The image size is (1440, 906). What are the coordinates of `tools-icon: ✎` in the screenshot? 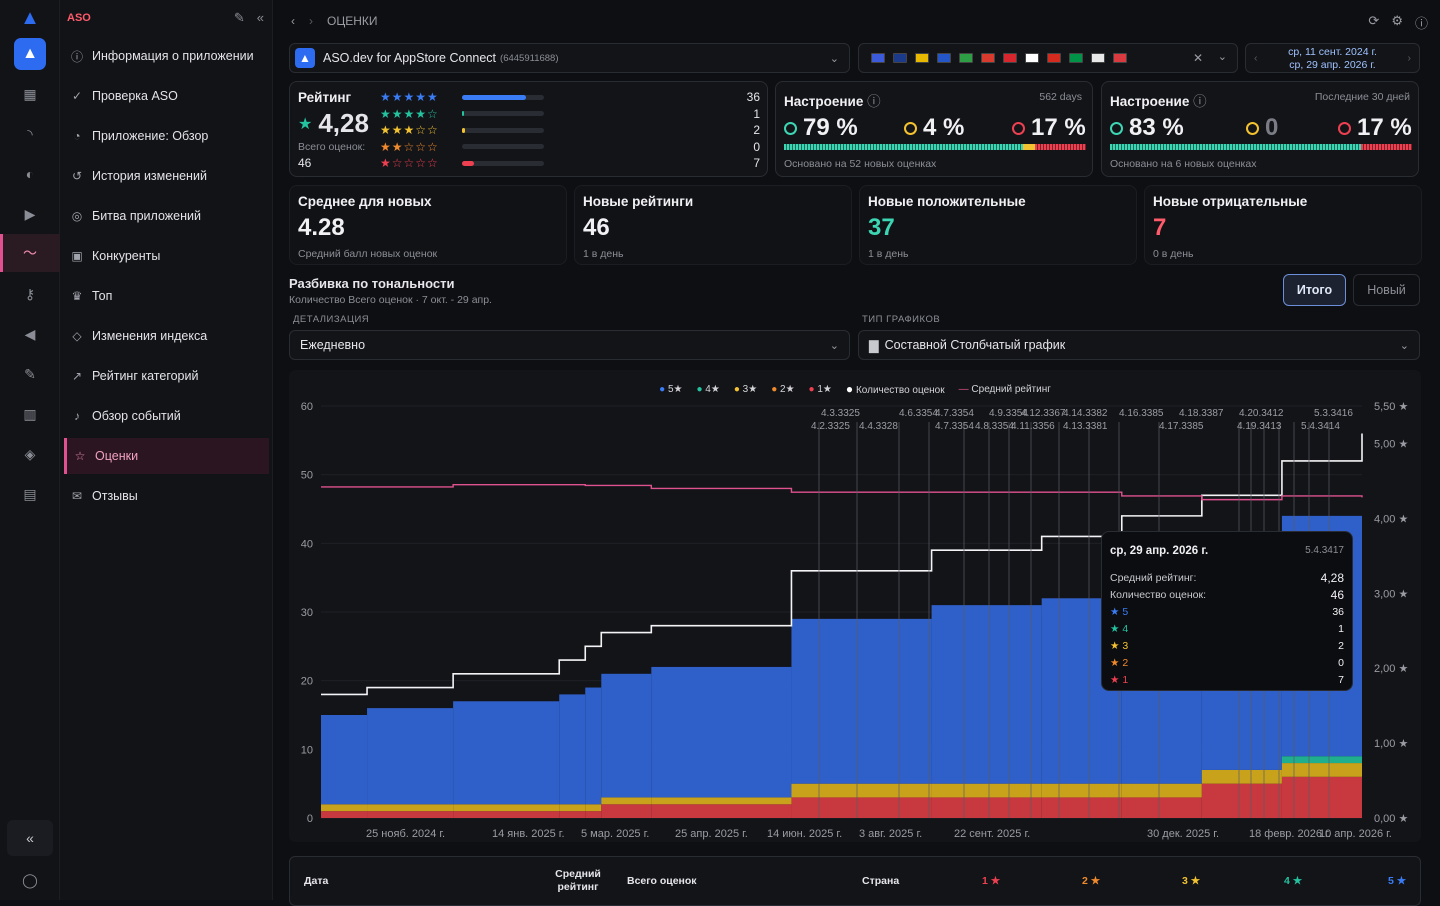 It's located at (30, 373).